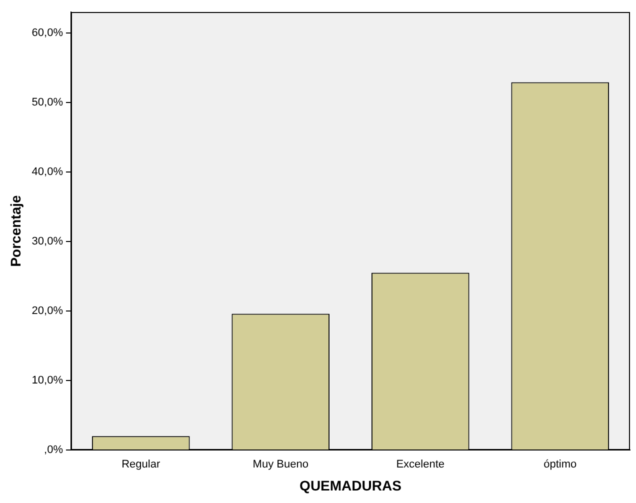 Image resolution: width=636 pixels, height=503 pixels. What do you see at coordinates (48, 310) in the screenshot?
I see `y-tick-label: 20,0%` at bounding box center [48, 310].